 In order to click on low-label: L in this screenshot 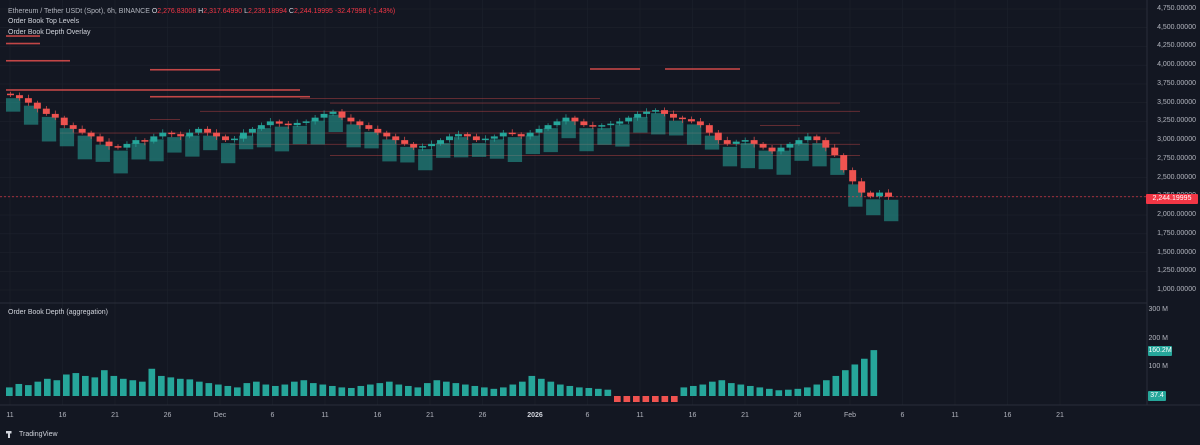, I will do `click(246, 11)`.